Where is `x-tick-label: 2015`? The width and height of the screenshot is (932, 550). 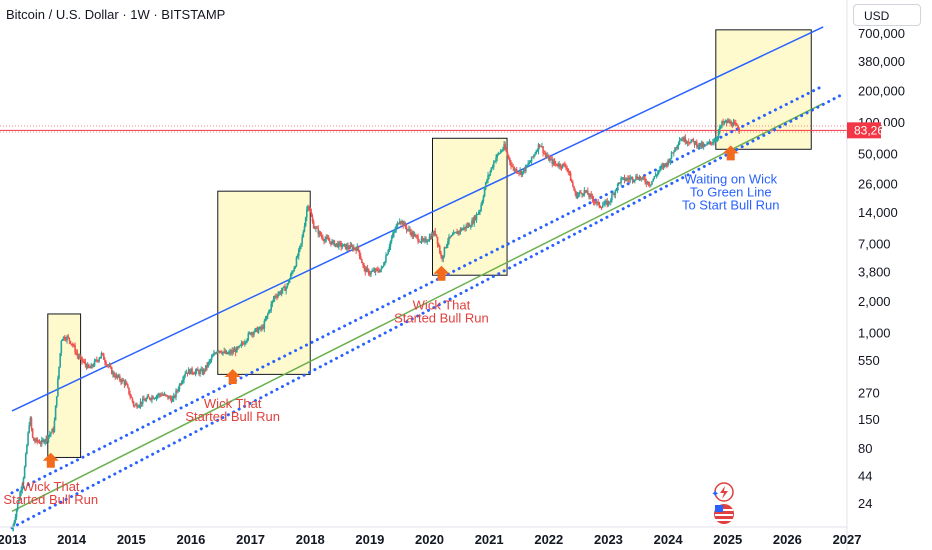 x-tick-label: 2015 is located at coordinates (131, 539).